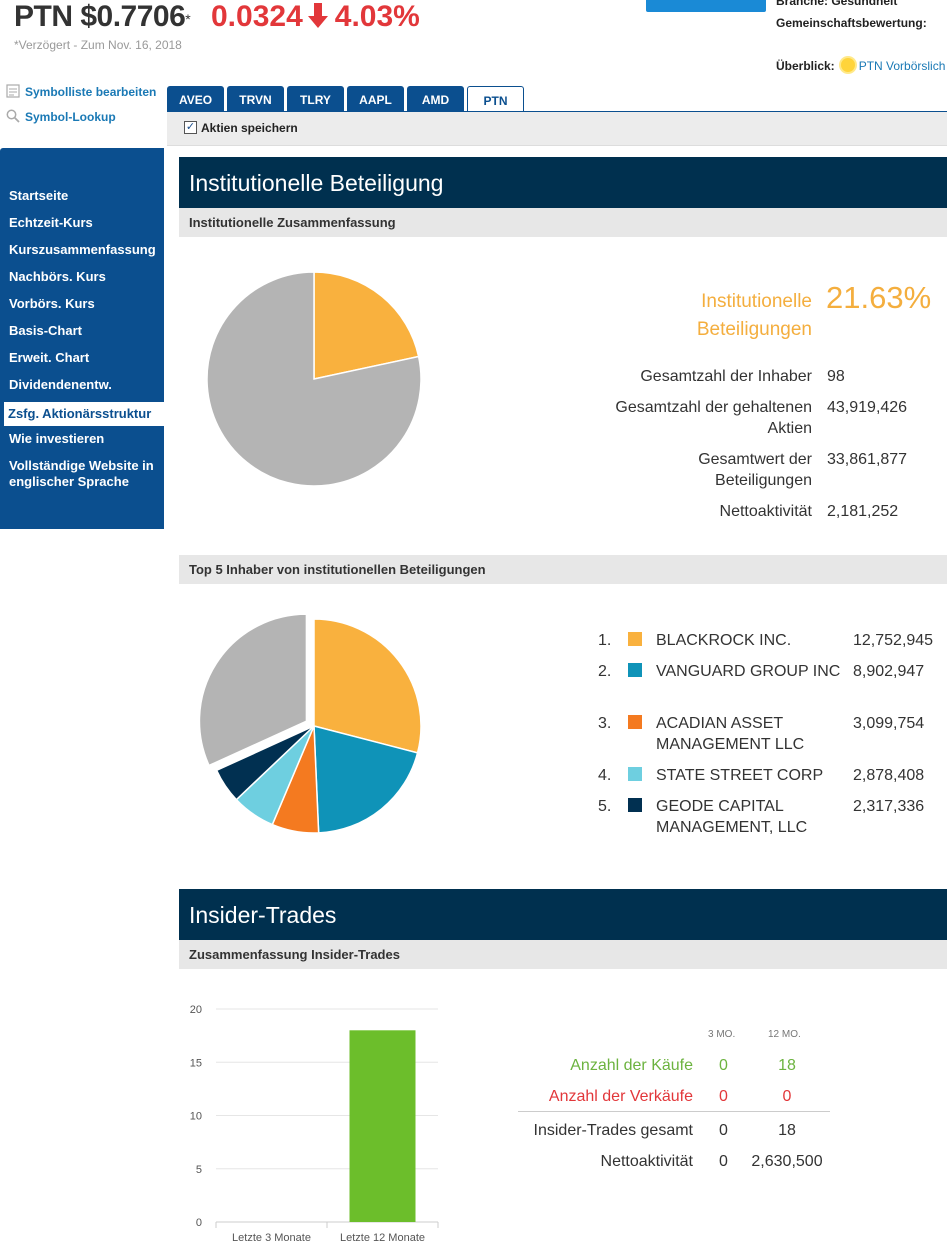  I want to click on holder-shares: 2,317,336, so click(889, 806).